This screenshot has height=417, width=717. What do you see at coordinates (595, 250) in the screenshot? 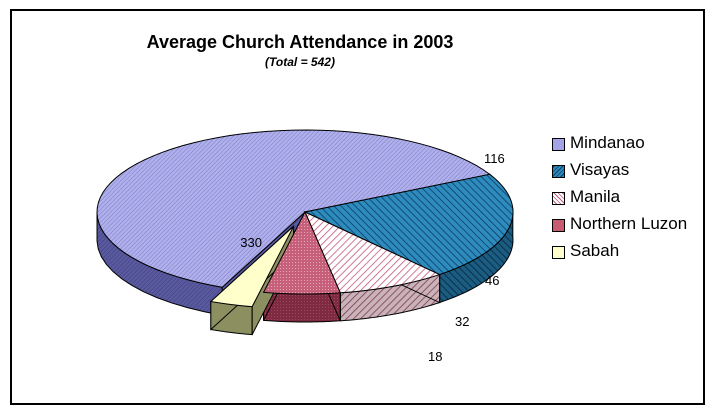
I see `legend-label-sabah: Sabah` at bounding box center [595, 250].